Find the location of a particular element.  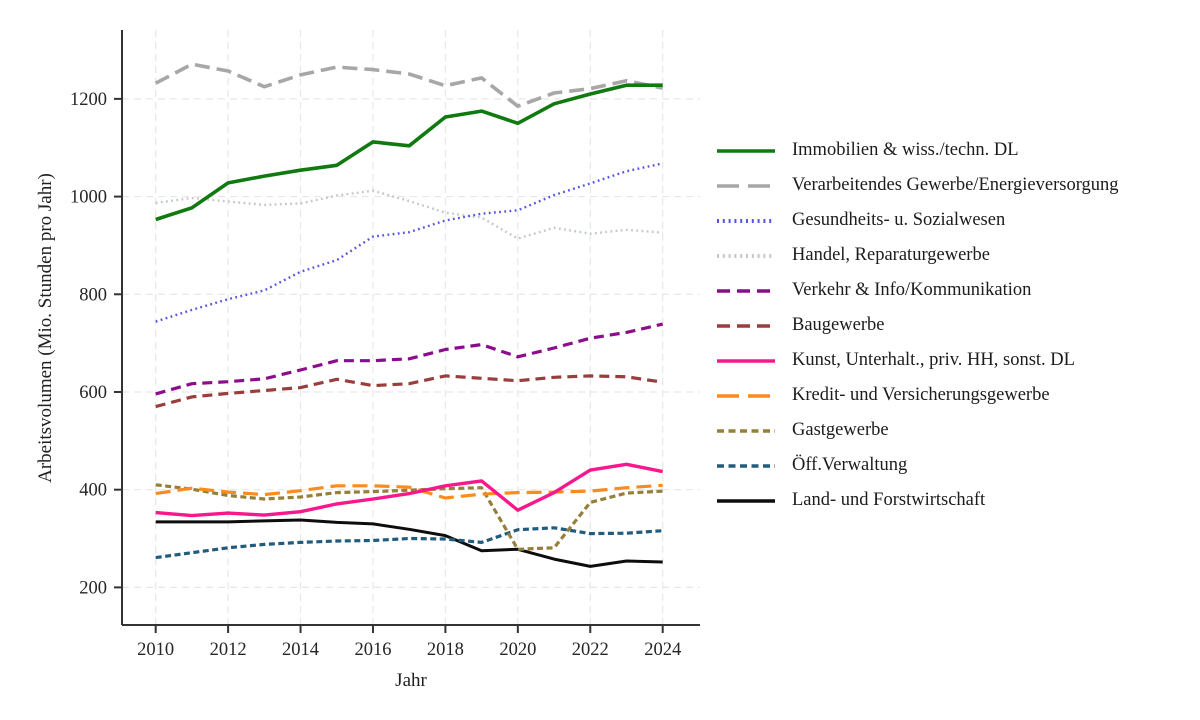

x-tick-label: 2014 is located at coordinates (300, 650).